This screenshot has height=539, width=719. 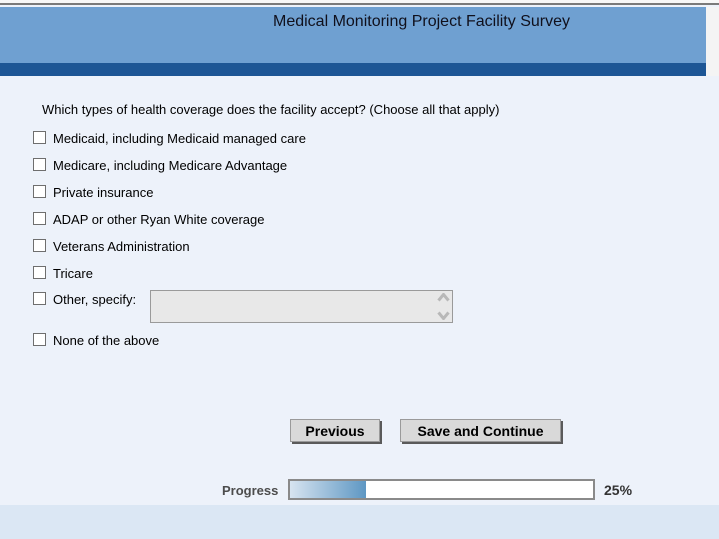 What do you see at coordinates (443, 315) in the screenshot?
I see `scroll-down-icon` at bounding box center [443, 315].